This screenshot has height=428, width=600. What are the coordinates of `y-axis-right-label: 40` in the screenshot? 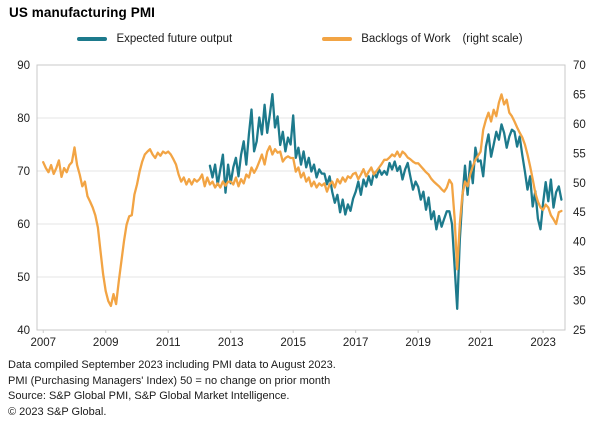 It's located at (579, 243).